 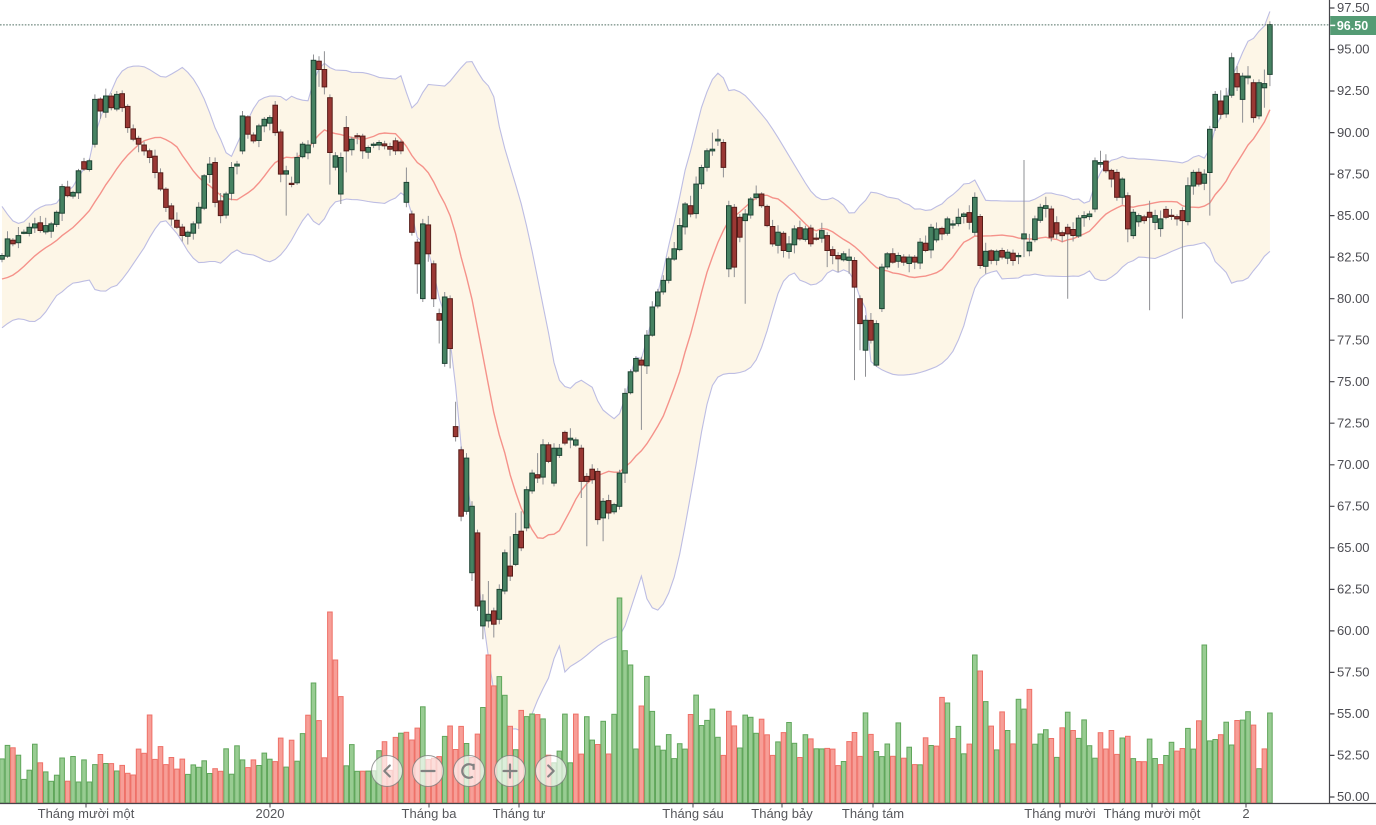 What do you see at coordinates (1353, 7) in the screenshot?
I see `svg-text: 97.50` at bounding box center [1353, 7].